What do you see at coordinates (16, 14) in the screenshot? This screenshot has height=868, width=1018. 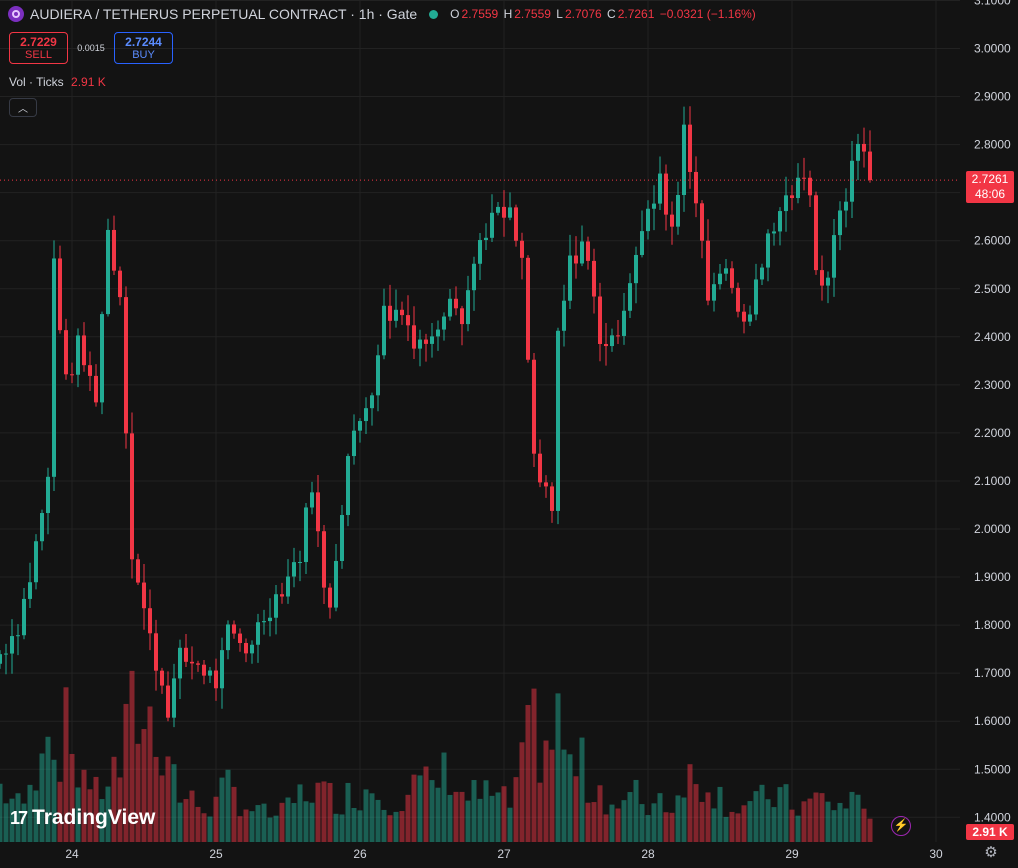 I see `symbol-icon` at bounding box center [16, 14].